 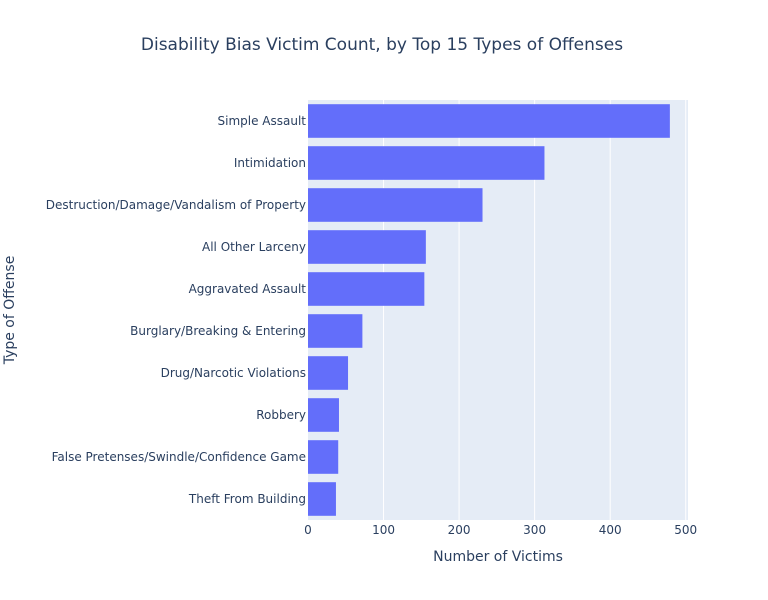 What do you see at coordinates (281, 415) in the screenshot?
I see `y-tick-label: Robbery` at bounding box center [281, 415].